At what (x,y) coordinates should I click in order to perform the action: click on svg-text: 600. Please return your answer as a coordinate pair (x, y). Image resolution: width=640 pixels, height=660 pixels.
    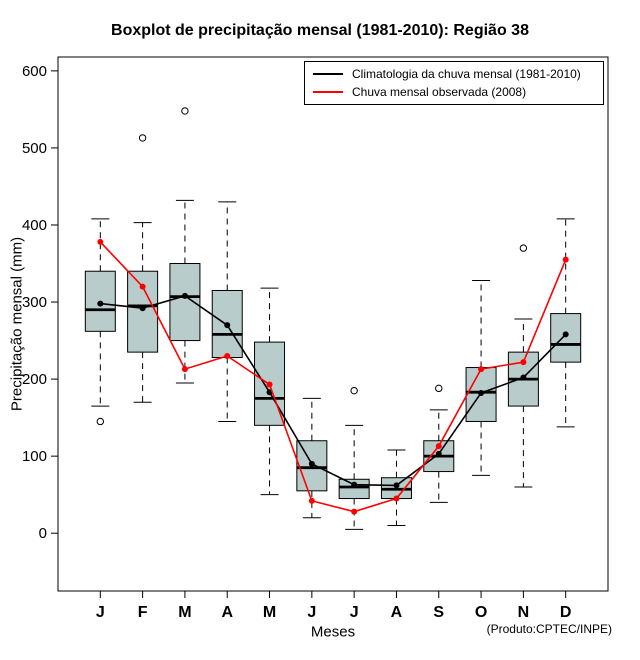
    Looking at the image, I should click on (34, 71).